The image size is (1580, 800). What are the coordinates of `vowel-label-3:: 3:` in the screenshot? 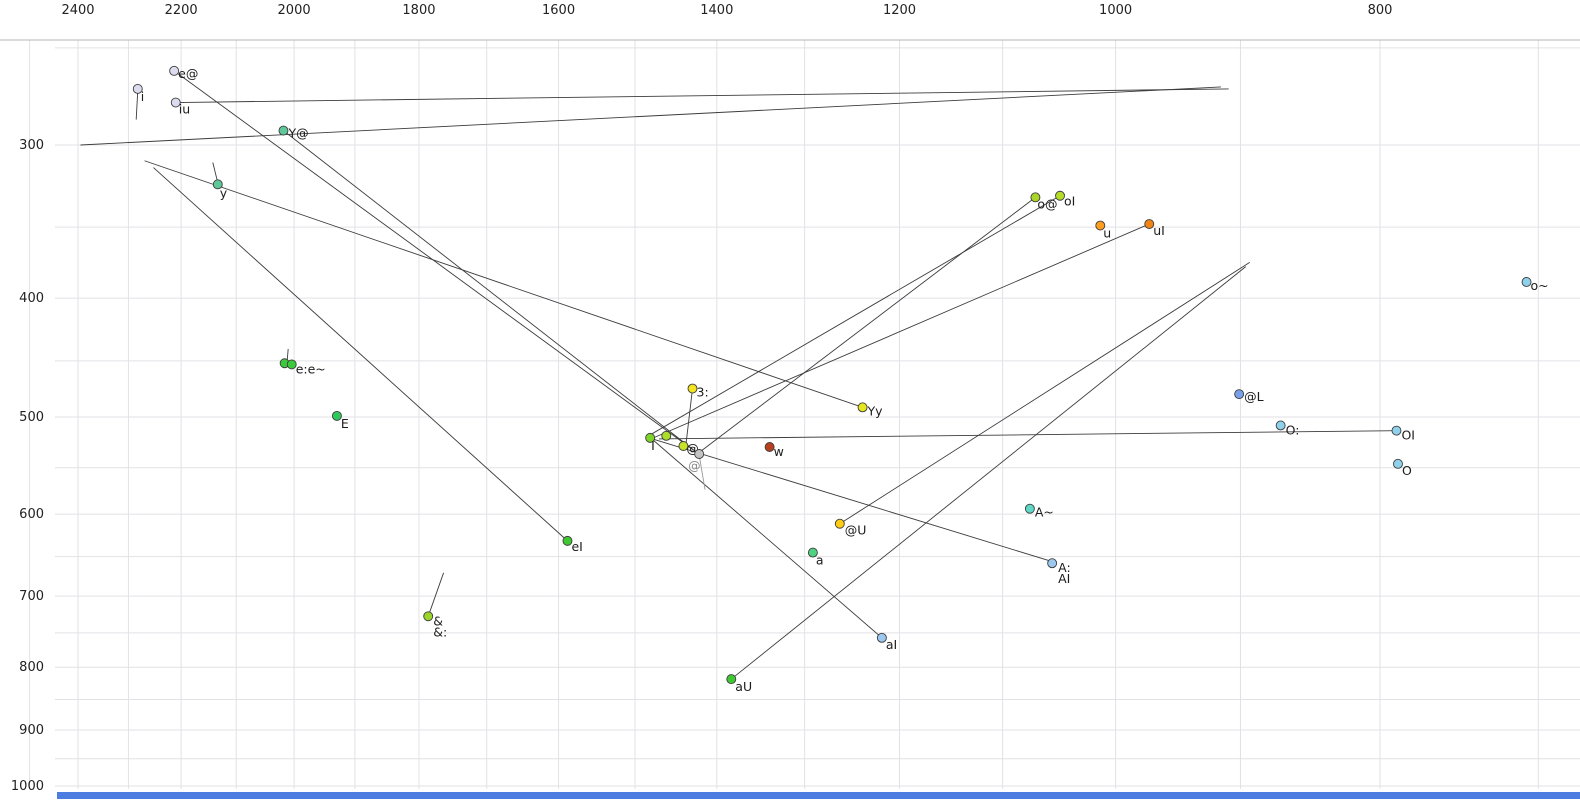 It's located at (703, 392).